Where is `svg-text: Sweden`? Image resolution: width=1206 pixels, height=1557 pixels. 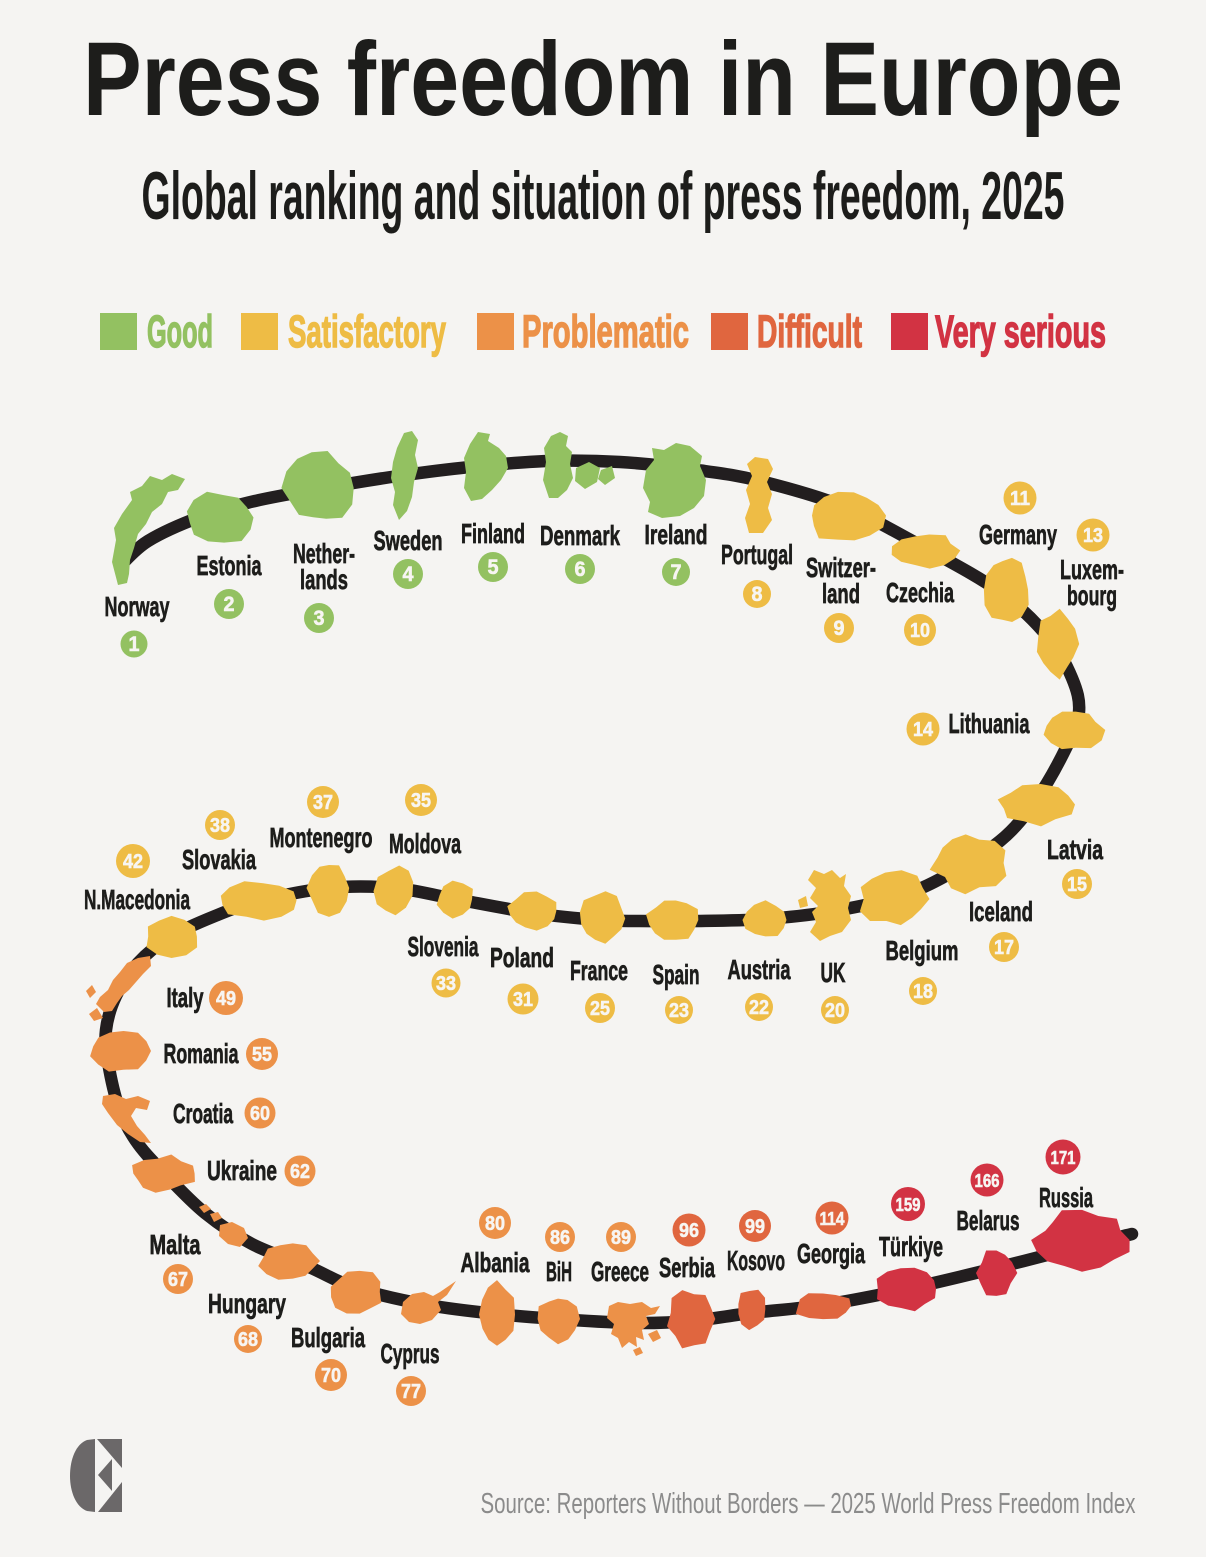
svg-text: Sweden is located at coordinates (408, 540).